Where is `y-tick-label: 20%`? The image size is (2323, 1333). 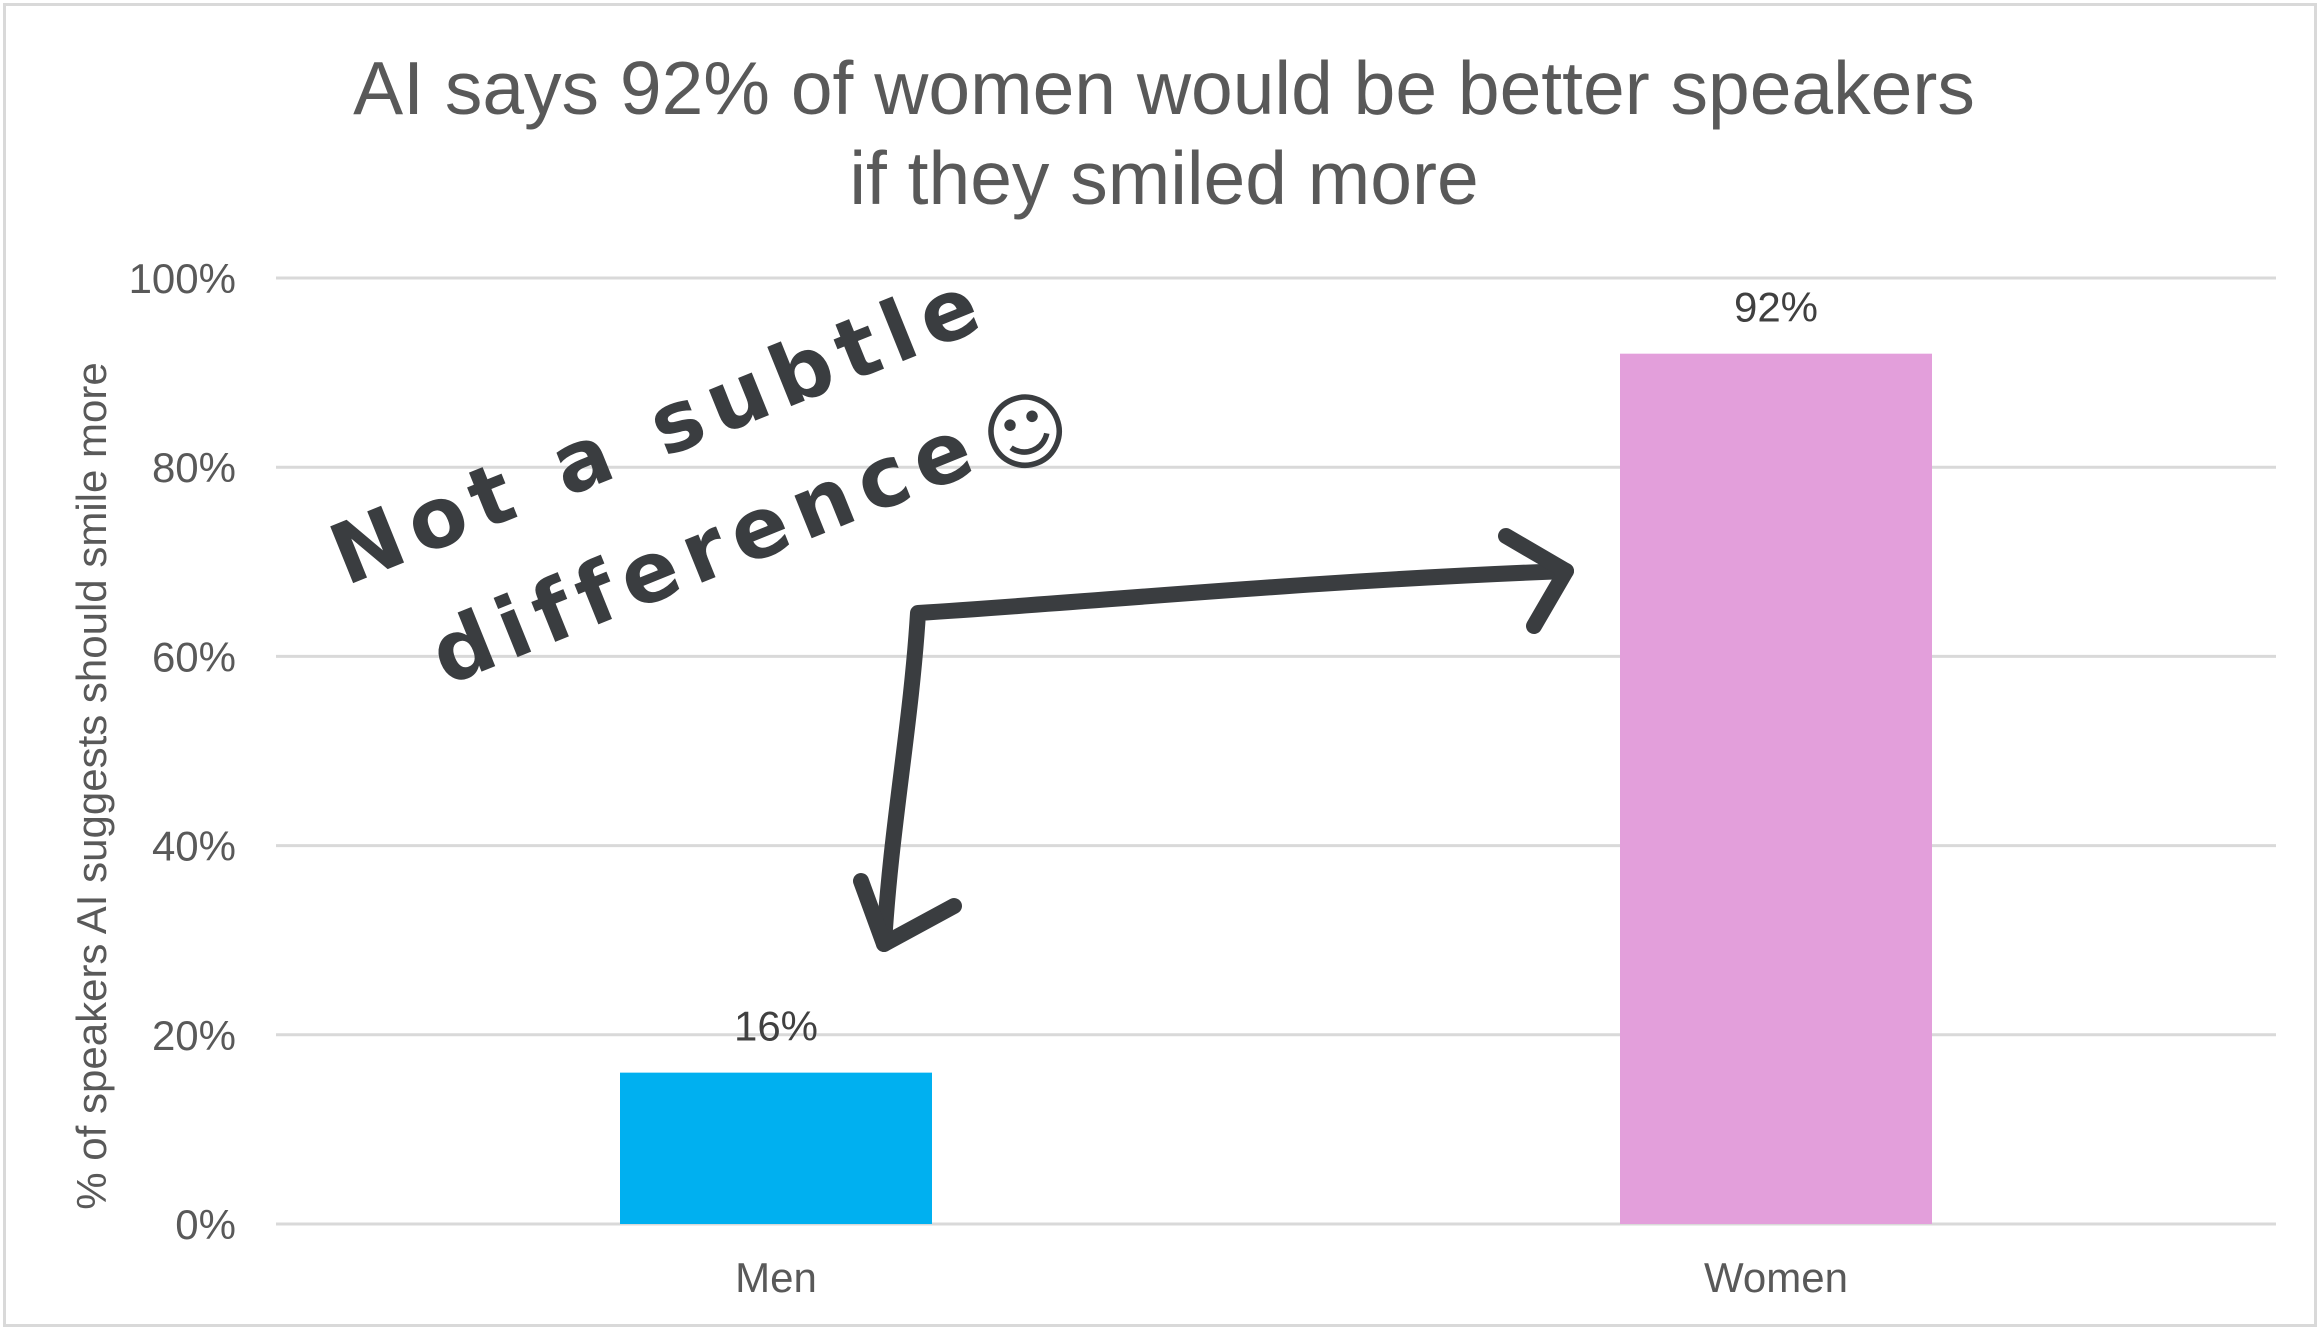
y-tick-label: 20% is located at coordinates (194, 1035).